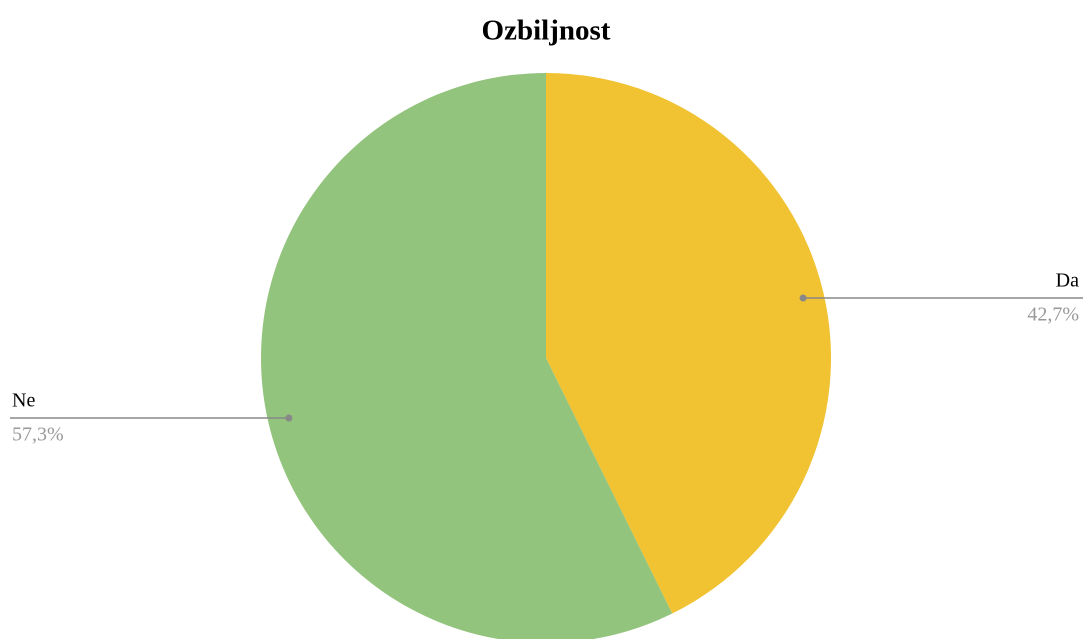 The width and height of the screenshot is (1083, 639). I want to click on slice-label: Ne, so click(23, 401).